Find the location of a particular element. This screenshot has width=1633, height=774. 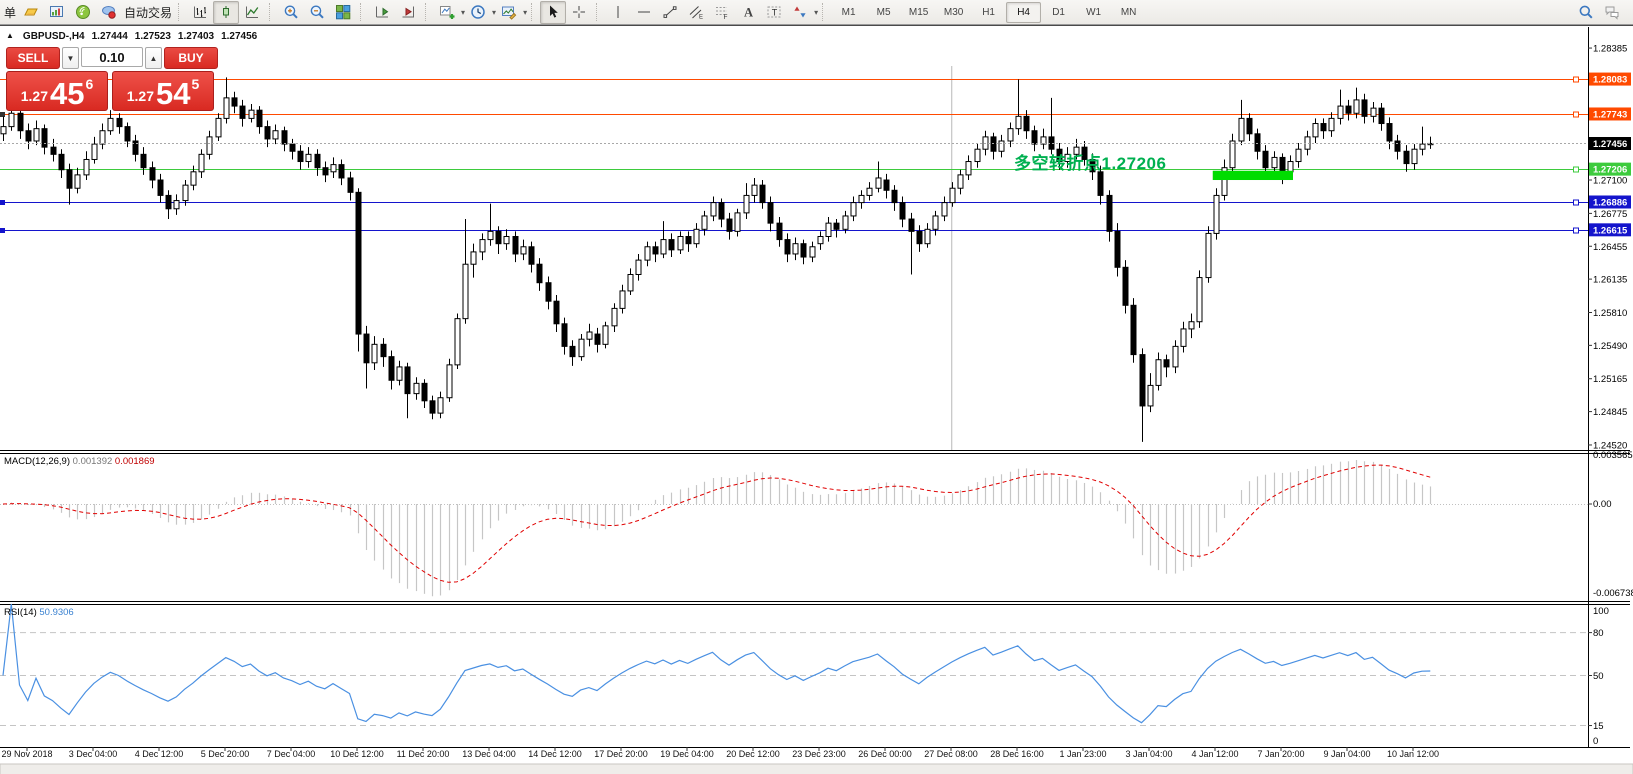

volume-up-button: ▲ is located at coordinates (153, 58).